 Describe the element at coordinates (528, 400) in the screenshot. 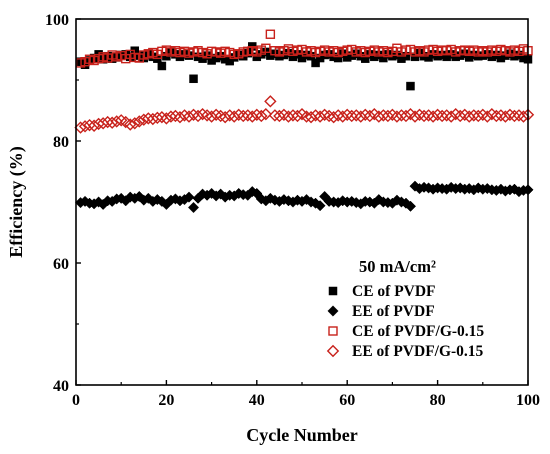

I see `x-tick-label: 100` at that location.